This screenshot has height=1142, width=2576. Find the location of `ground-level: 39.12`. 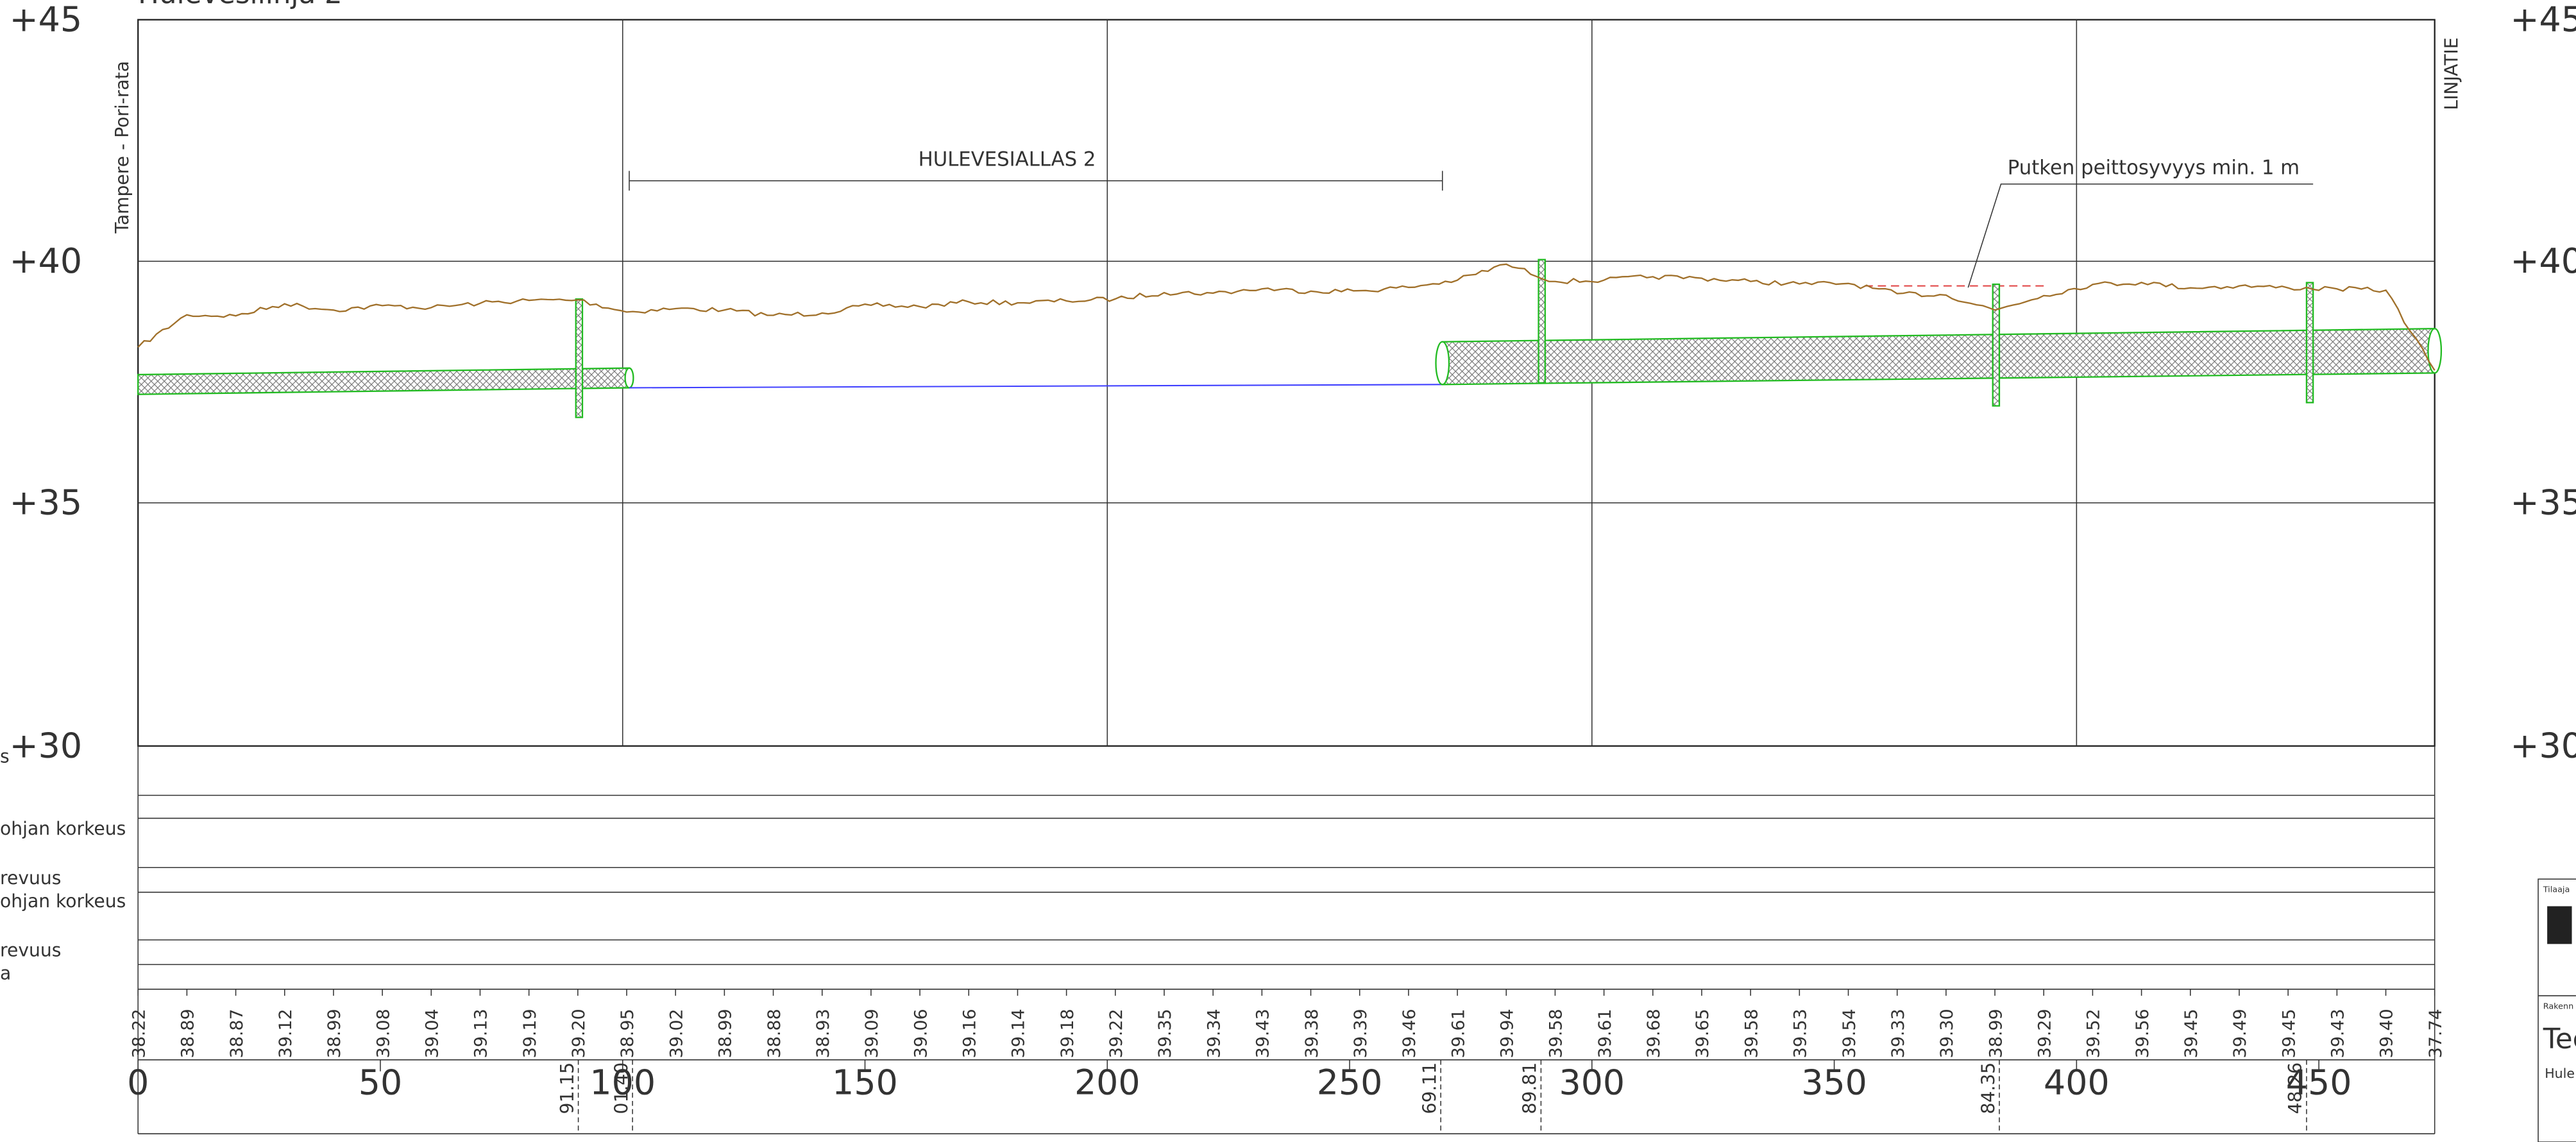

ground-level: 39.12 is located at coordinates (286, 1033).